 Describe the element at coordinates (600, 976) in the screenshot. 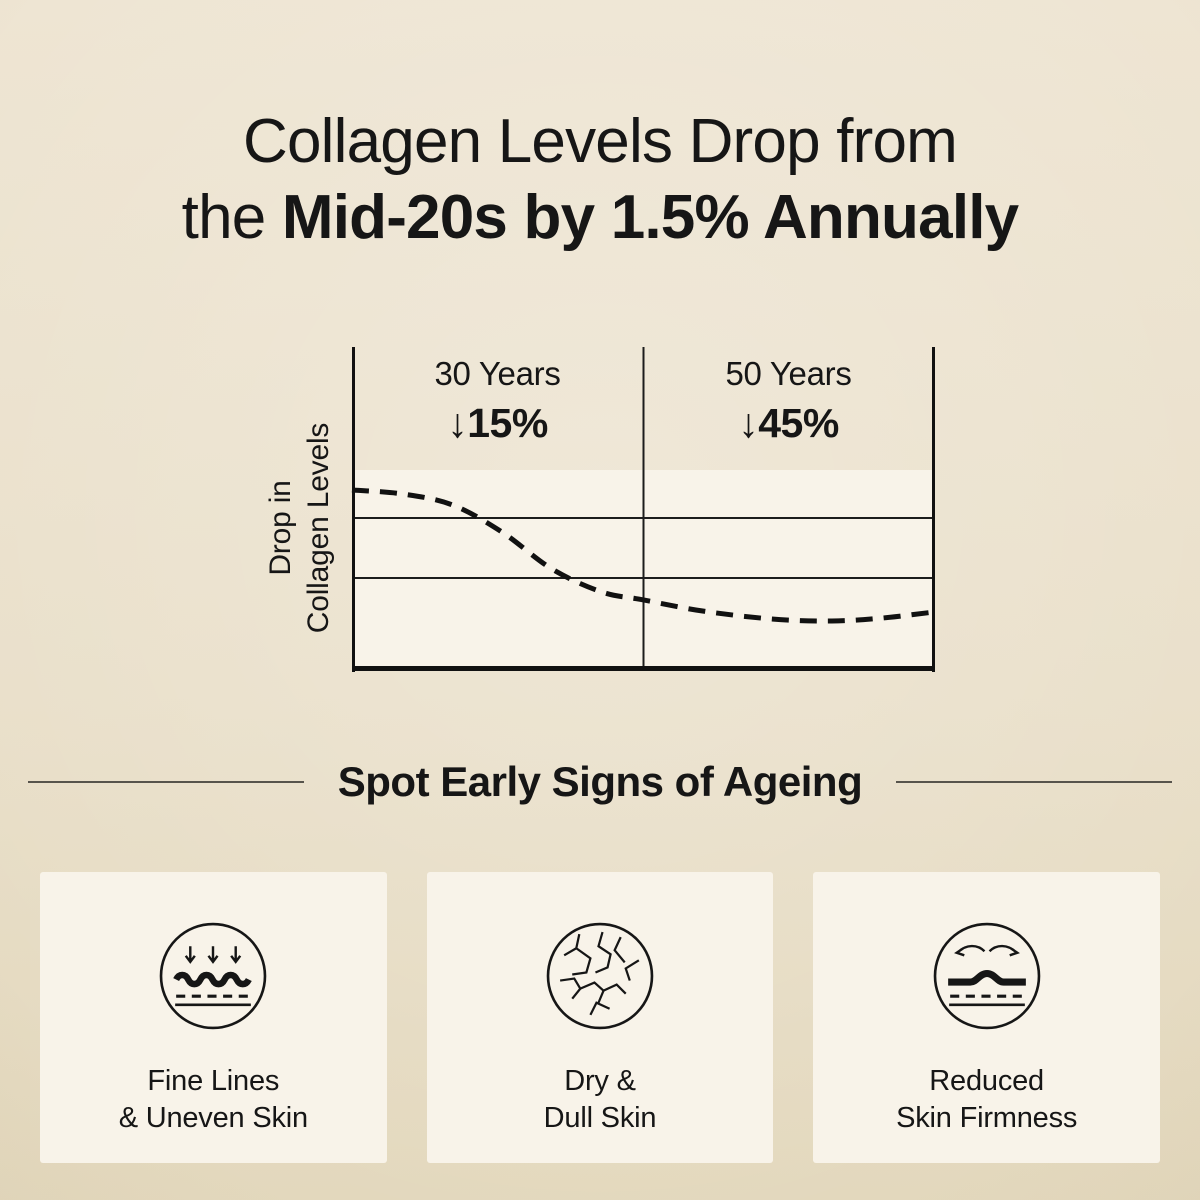

I see `dry-skin-icon` at that location.